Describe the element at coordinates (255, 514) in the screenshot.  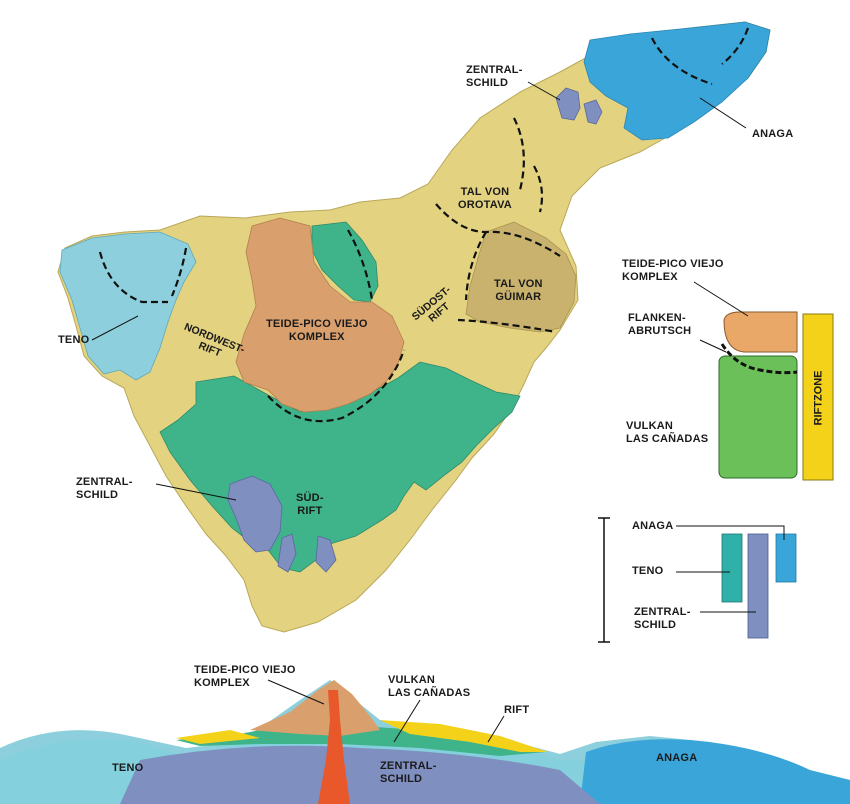
I see `zentralschild-west` at that location.